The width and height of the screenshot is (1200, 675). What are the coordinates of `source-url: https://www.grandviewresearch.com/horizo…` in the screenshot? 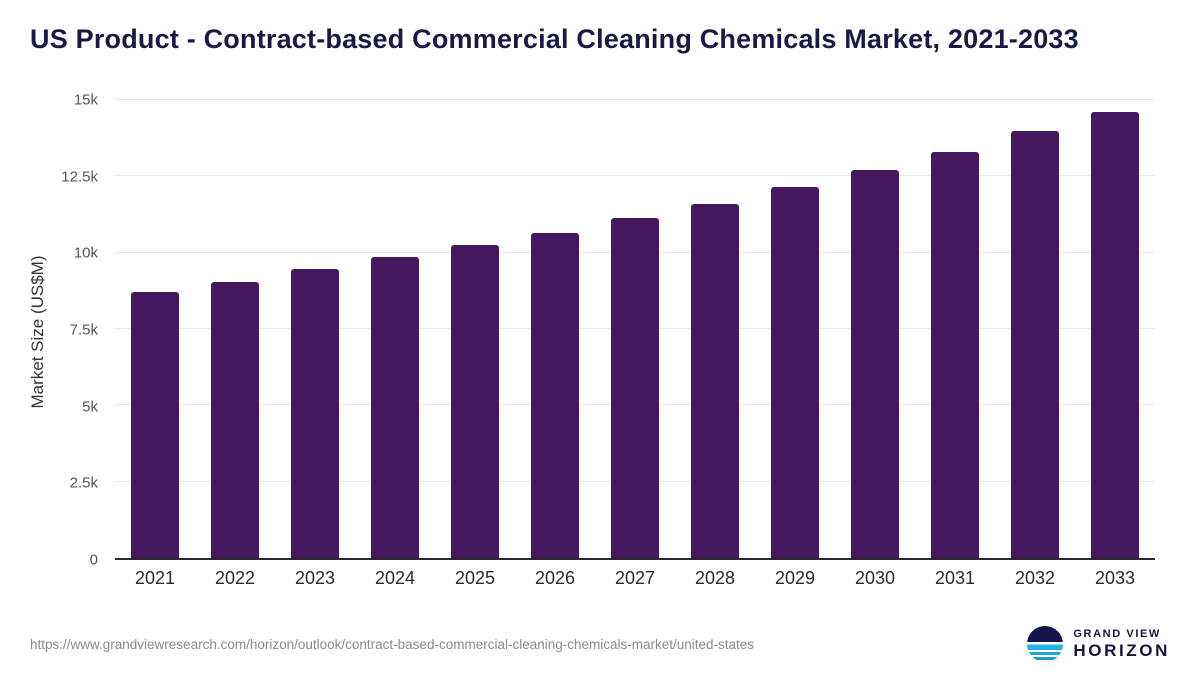 It's located at (392, 644).